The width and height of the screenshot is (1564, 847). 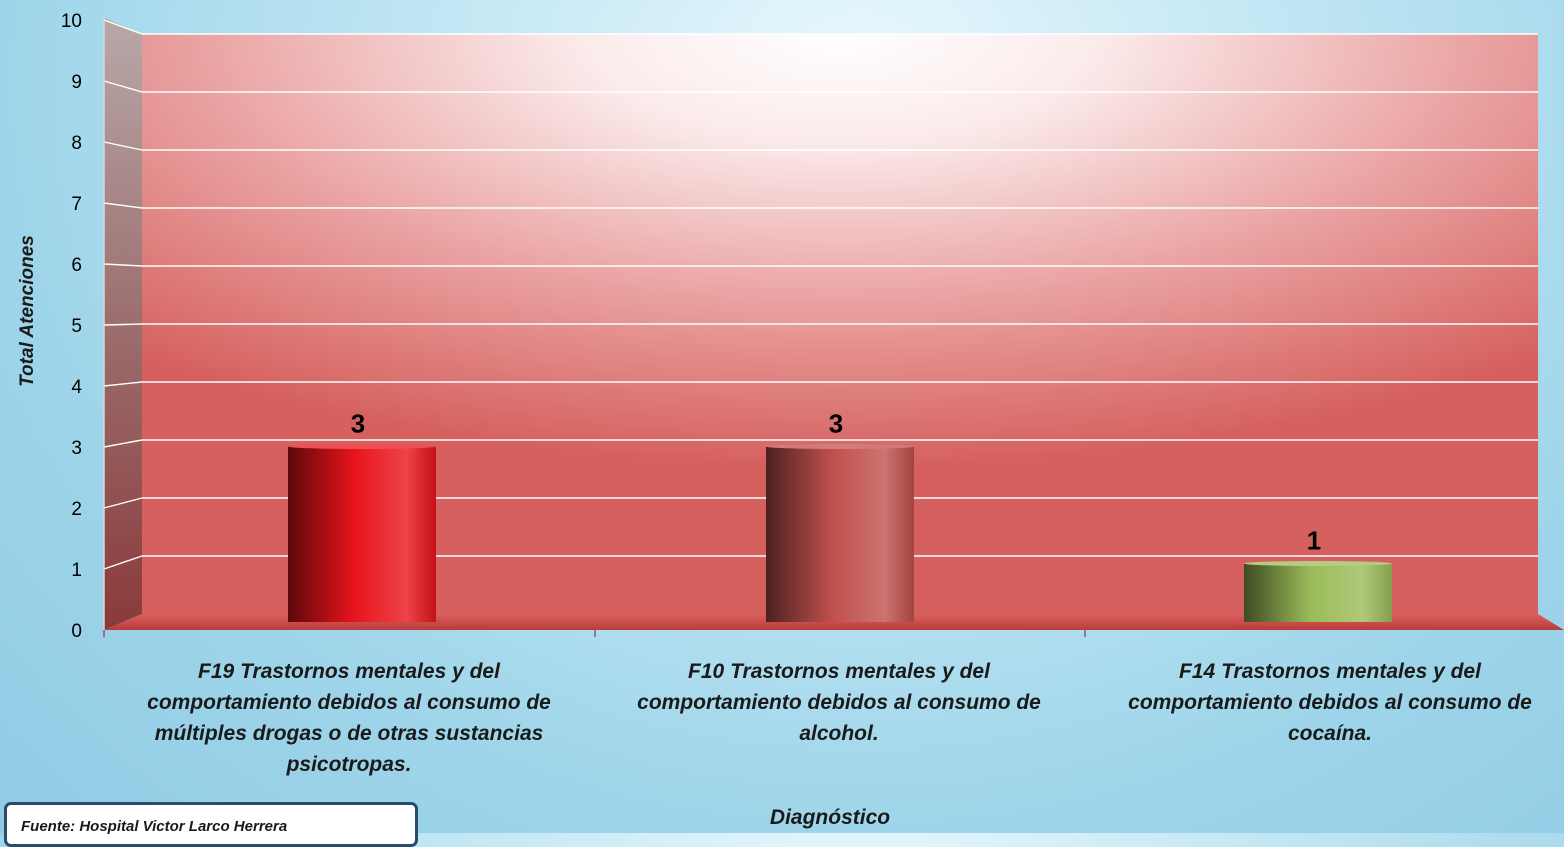 What do you see at coordinates (27, 311) in the screenshot?
I see `y-axis-label: Total Atenciones` at bounding box center [27, 311].